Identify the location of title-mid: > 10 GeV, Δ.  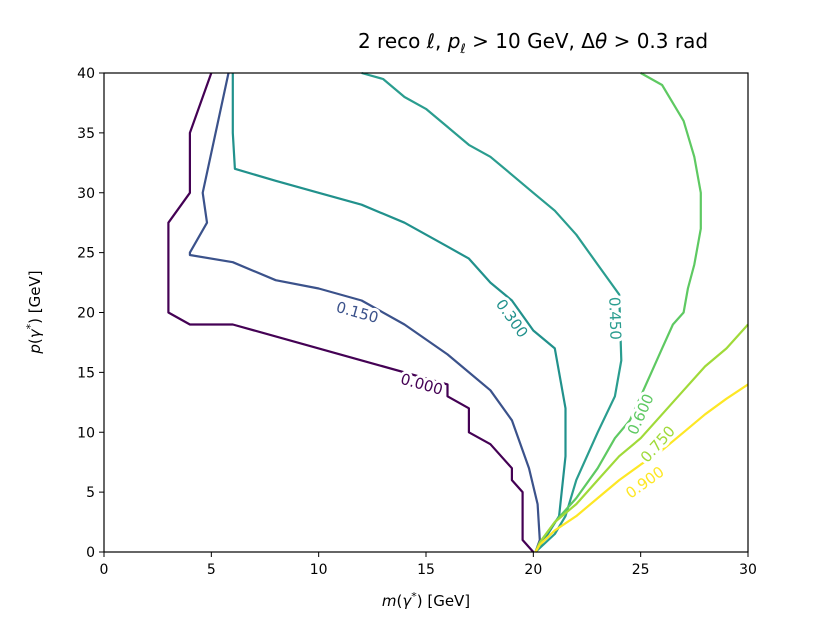
(530, 41).